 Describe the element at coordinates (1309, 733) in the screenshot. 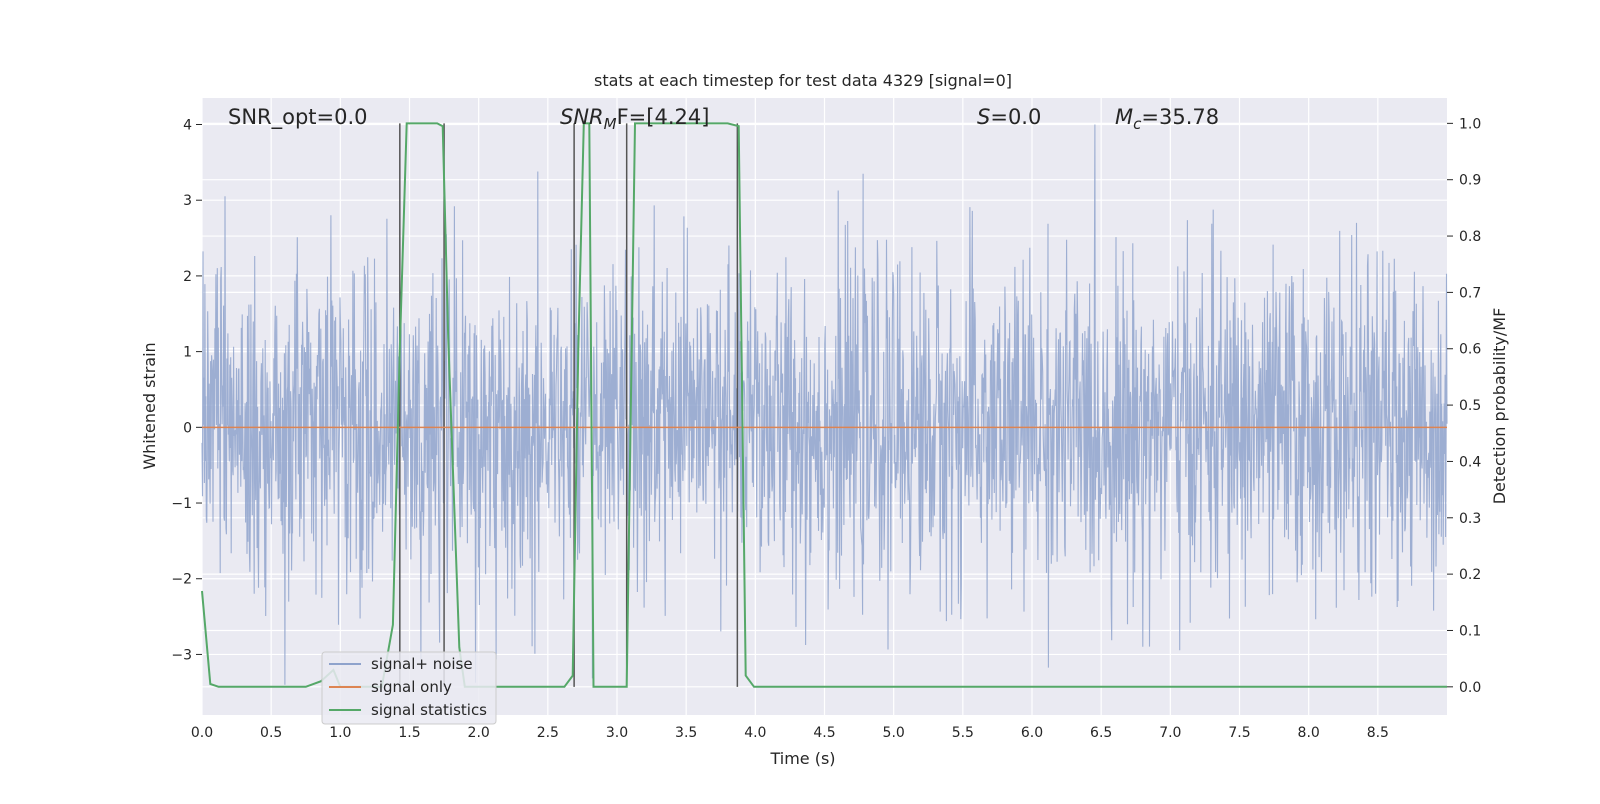

I see `x-tick-label: 8.0` at that location.